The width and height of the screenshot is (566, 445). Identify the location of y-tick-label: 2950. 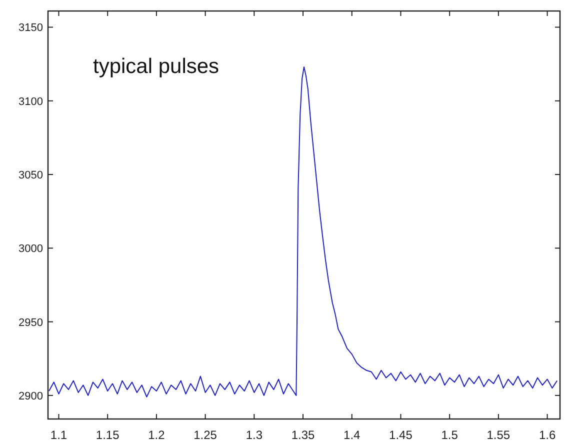
(30, 322).